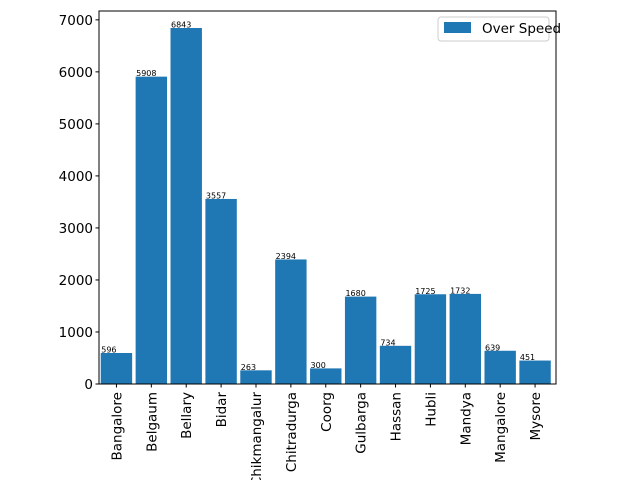  Describe the element at coordinates (216, 195) in the screenshot. I see `data-label-bidar: 3557` at that location.